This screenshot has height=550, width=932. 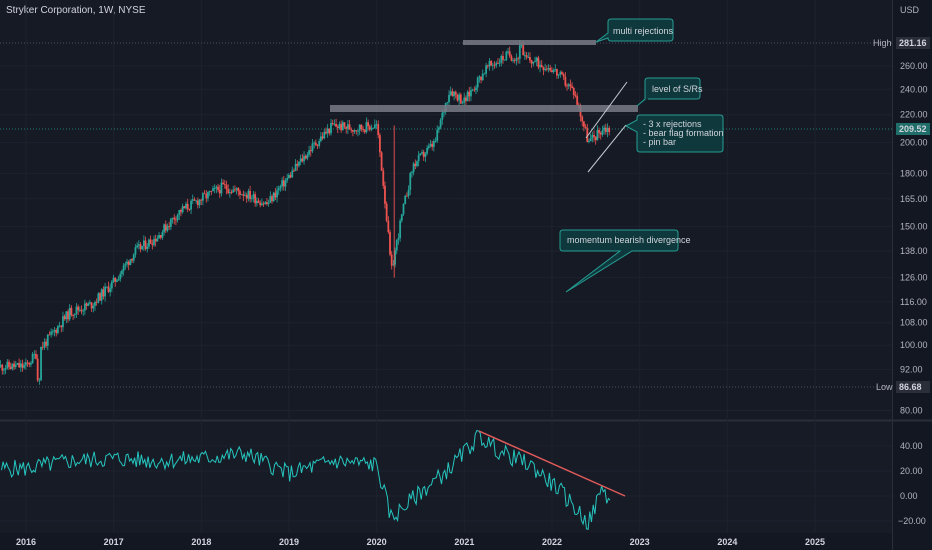 I want to click on callout-level-of-srs: level of S/Rs, so click(x=669, y=92).